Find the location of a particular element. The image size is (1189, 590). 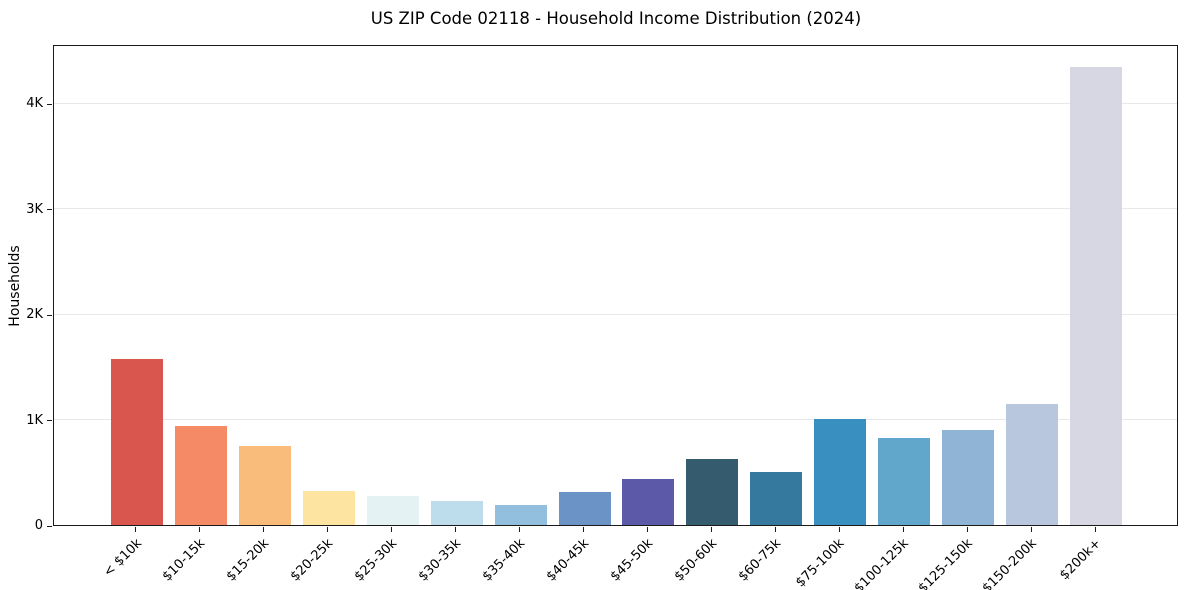

x-tick-label: $35-40k is located at coordinates (504, 560).